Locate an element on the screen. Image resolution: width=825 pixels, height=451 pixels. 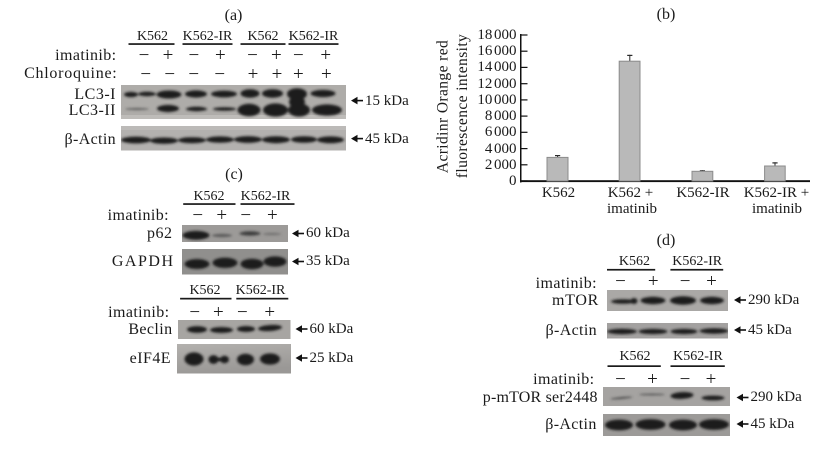
svg-text: Acridinr Orange red is located at coordinates (443, 106).